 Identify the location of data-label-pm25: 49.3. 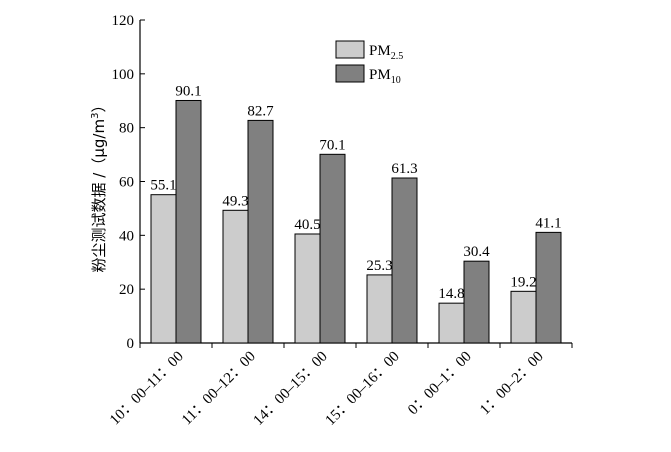
(235, 201).